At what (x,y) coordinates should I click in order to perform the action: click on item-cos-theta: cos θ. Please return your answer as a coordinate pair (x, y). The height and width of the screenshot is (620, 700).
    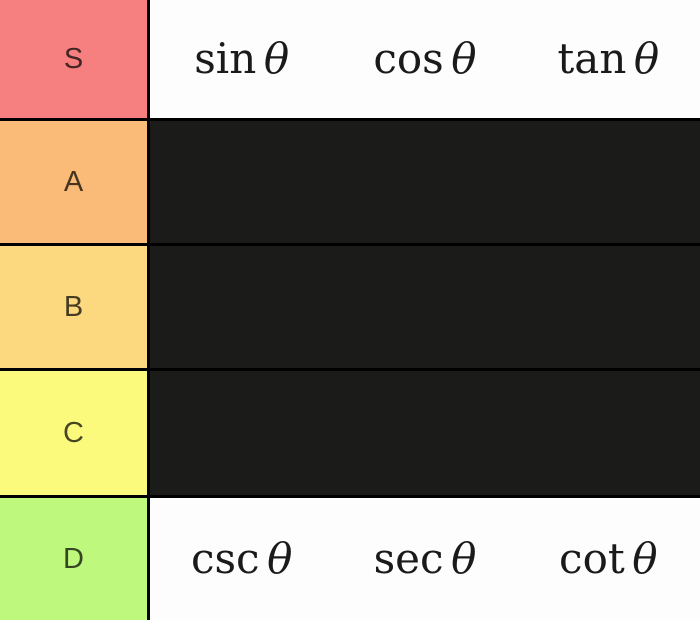
    Looking at the image, I should click on (424, 59).